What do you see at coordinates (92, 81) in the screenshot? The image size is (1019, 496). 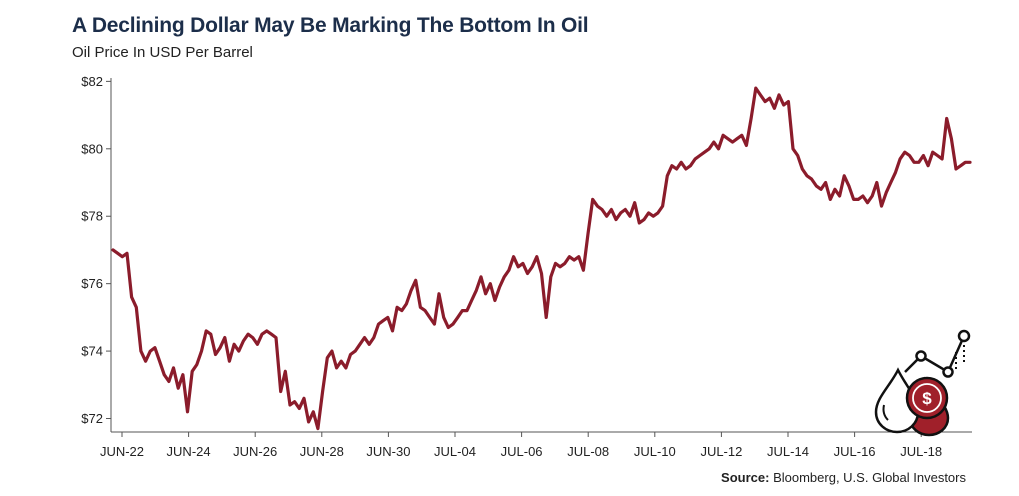 I see `y-tick-label: $82` at bounding box center [92, 81].